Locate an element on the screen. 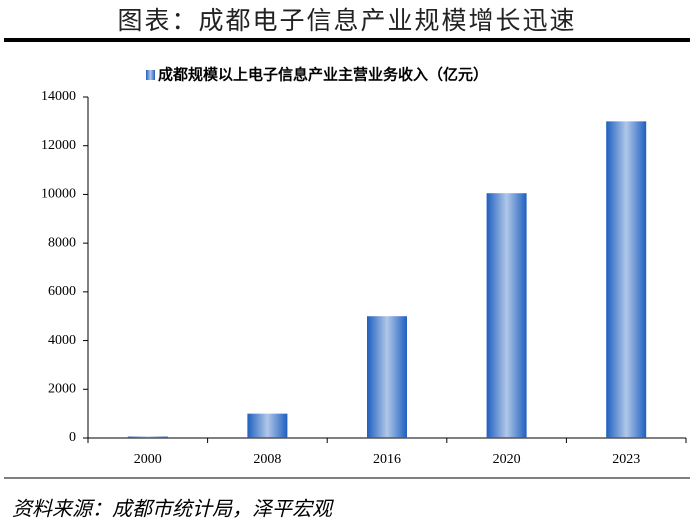 The image size is (694, 532). title-rule is located at coordinates (347, 40).